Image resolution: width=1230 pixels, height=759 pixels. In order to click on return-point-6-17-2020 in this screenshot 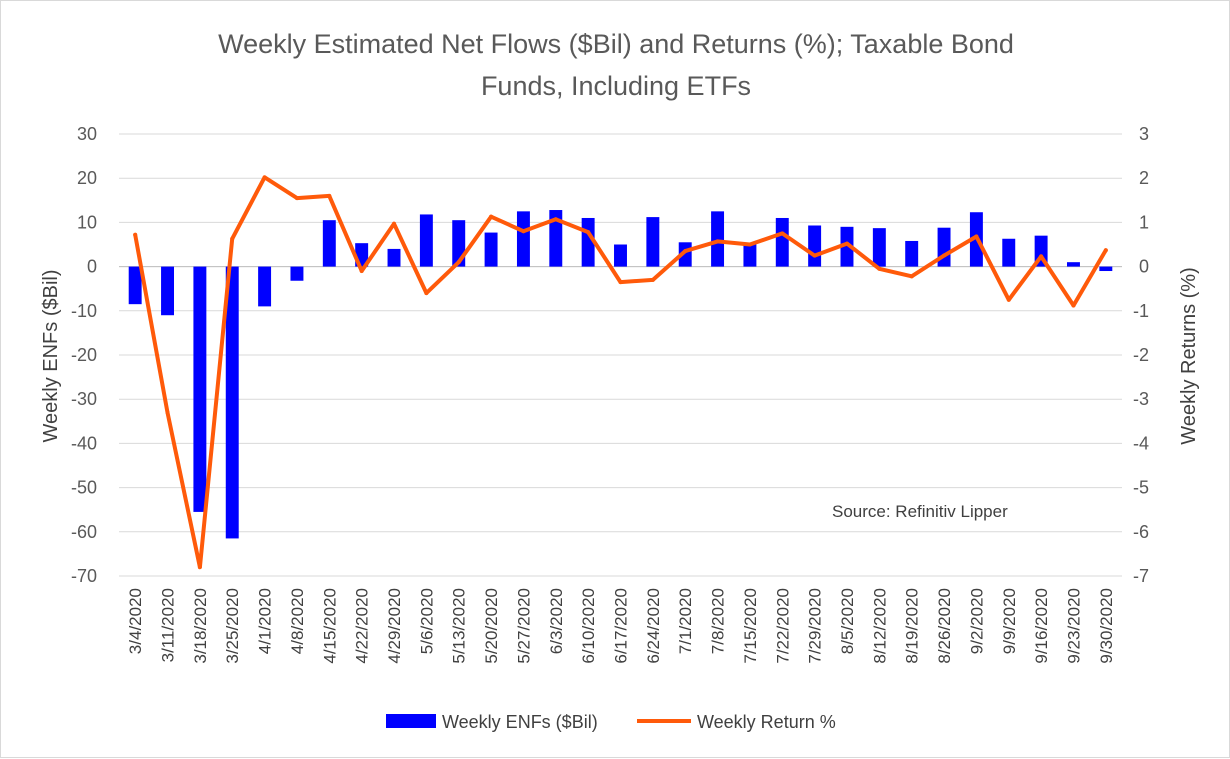, I will do `click(620, 282)`.